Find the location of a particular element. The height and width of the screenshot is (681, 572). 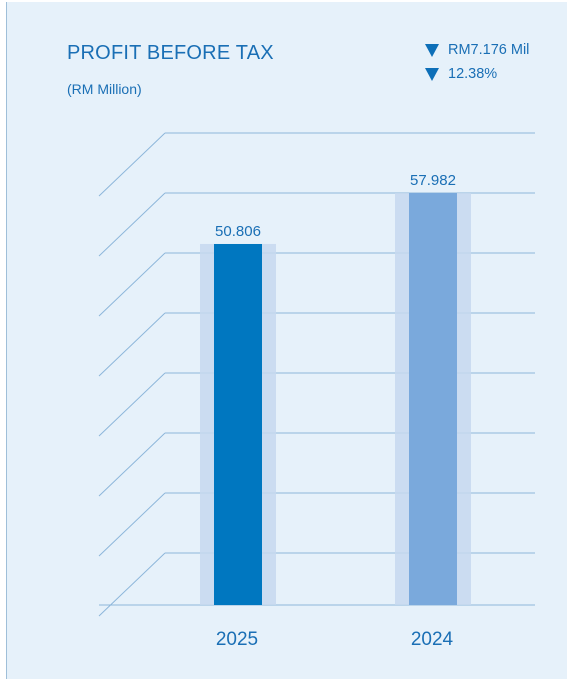

category-label-2025: 2025 is located at coordinates (237, 639).